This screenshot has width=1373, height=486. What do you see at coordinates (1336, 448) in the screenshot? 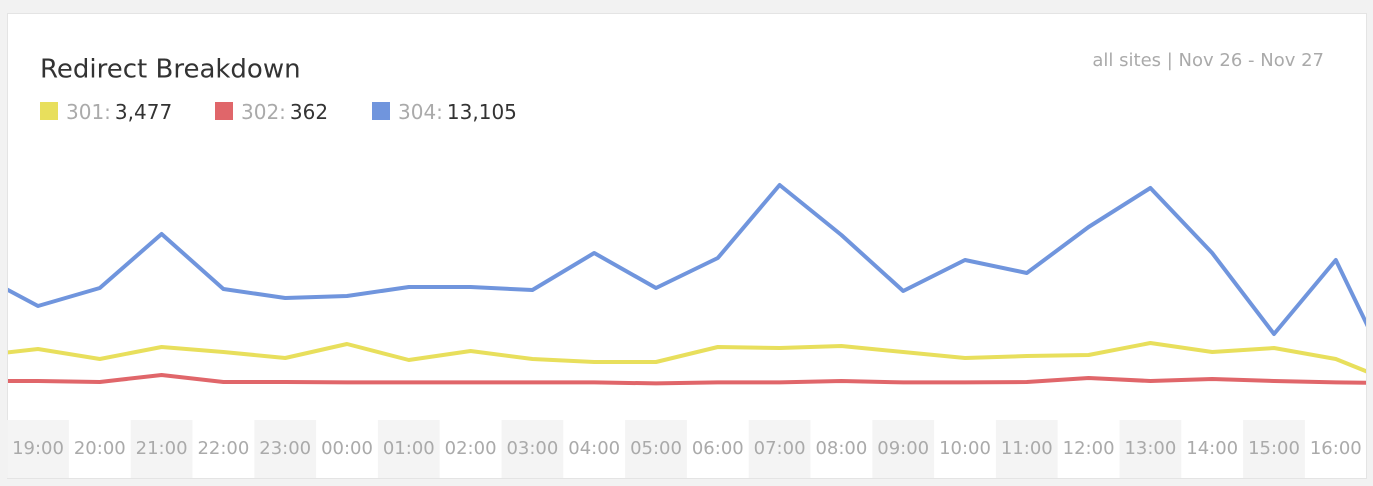
I see `x-tick-label: 16:00` at bounding box center [1336, 448].